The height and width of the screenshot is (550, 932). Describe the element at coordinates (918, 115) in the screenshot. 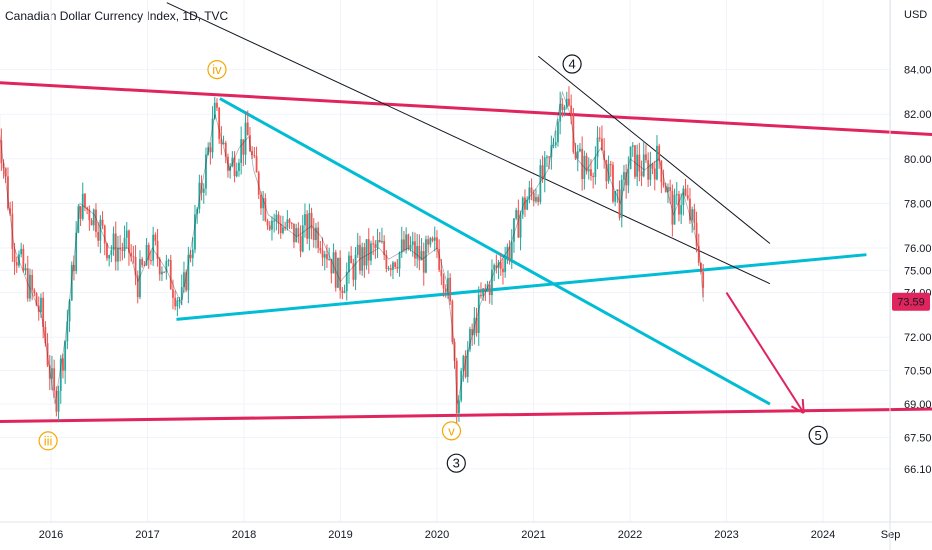

I see `y-tick-label: 82.00` at that location.